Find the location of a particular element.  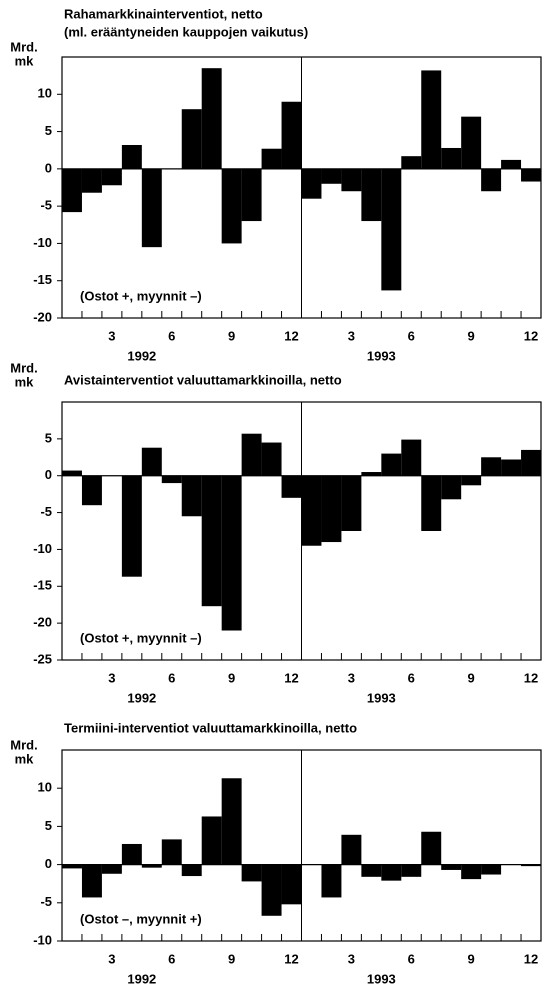

y-tick-label: -25 is located at coordinates (42, 658).